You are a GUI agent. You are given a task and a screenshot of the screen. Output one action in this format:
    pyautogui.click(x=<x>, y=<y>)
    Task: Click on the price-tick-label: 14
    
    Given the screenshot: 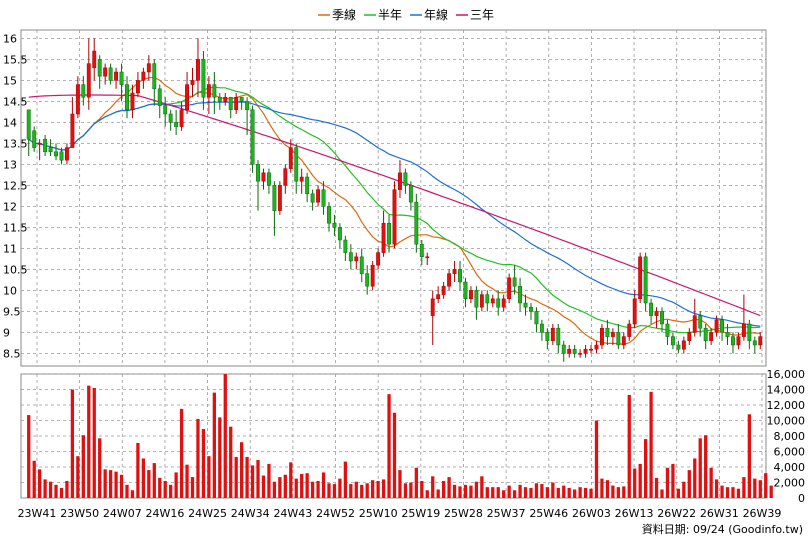 What is the action you would take?
    pyautogui.click(x=10, y=122)
    